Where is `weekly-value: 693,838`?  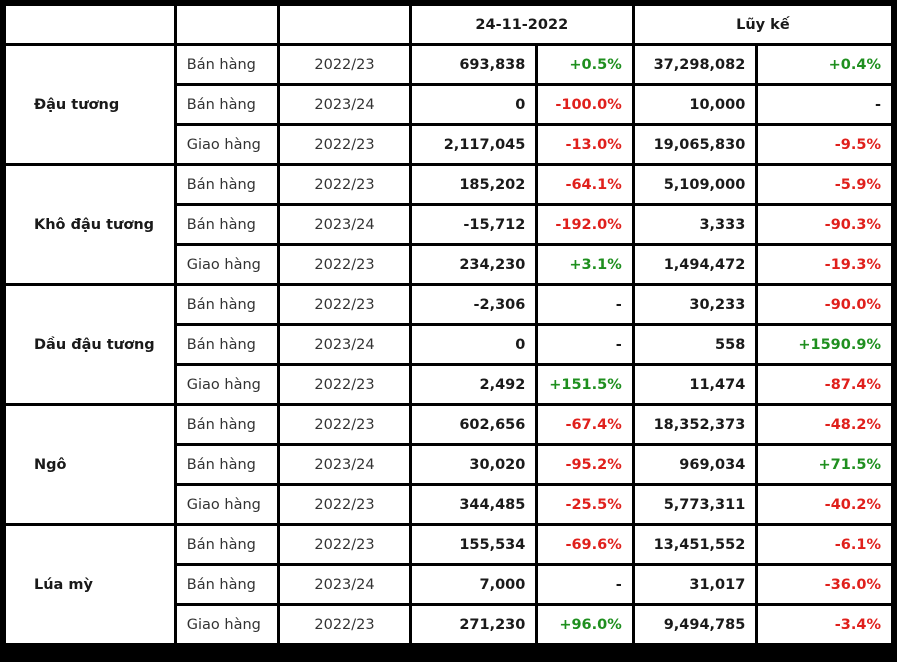
weekly-value: 693,838 is located at coordinates (473, 64).